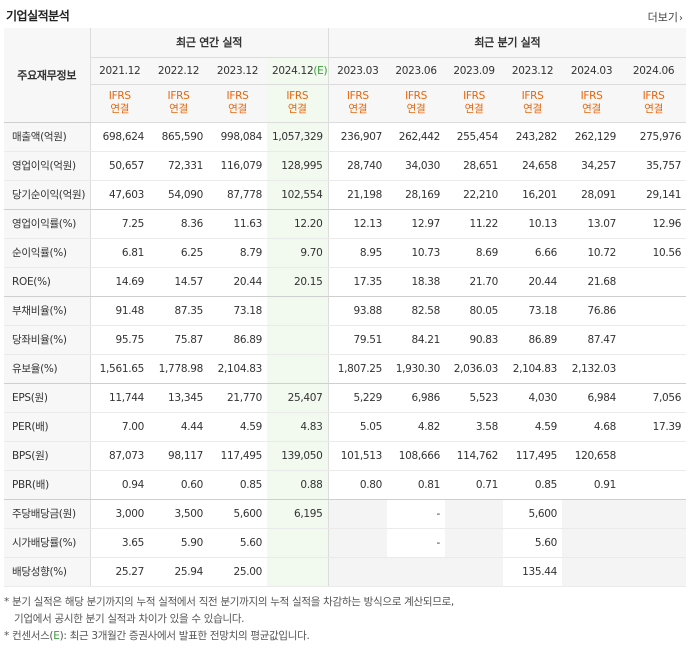 The width and height of the screenshot is (695, 650). I want to click on footnote-consensus-e: E, so click(56, 636).